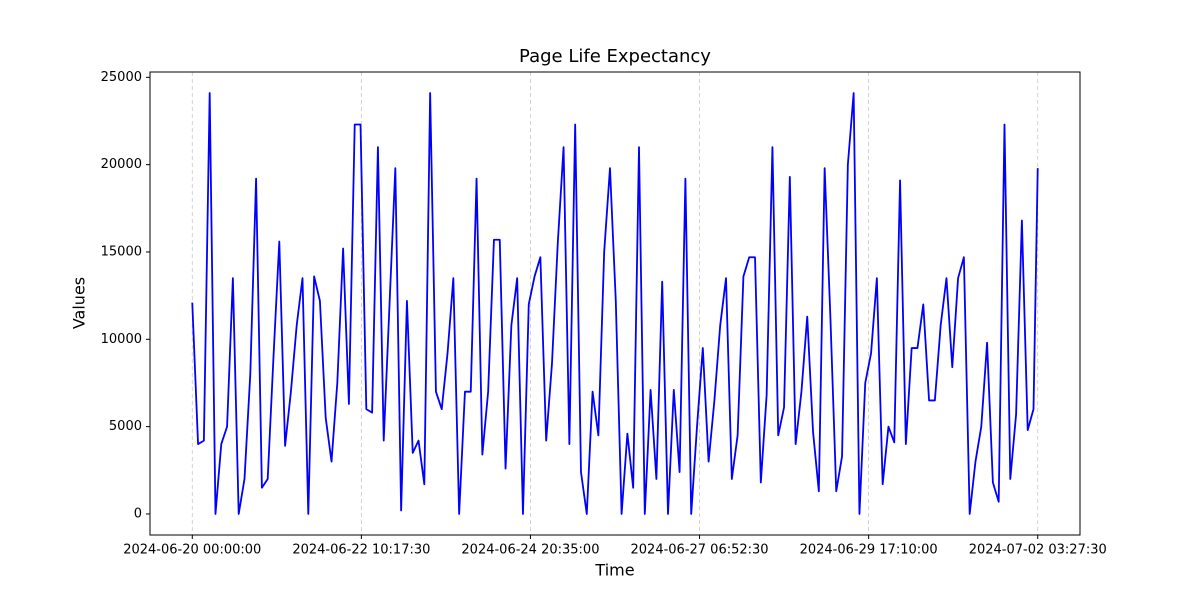 The width and height of the screenshot is (1200, 600). Describe the element at coordinates (1038, 550) in the screenshot. I see `x-tick-label: 2024-07-02 03:27:30` at that location.